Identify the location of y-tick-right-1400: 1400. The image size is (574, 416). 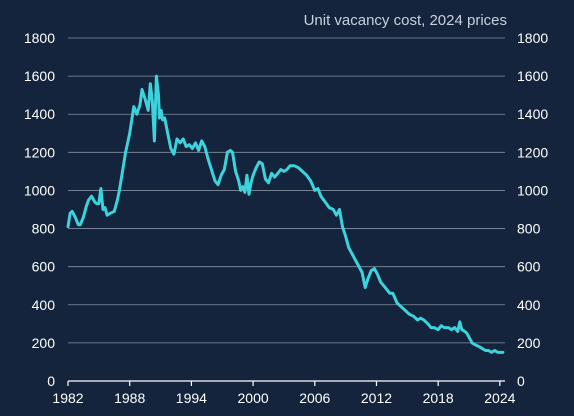
(532, 114).